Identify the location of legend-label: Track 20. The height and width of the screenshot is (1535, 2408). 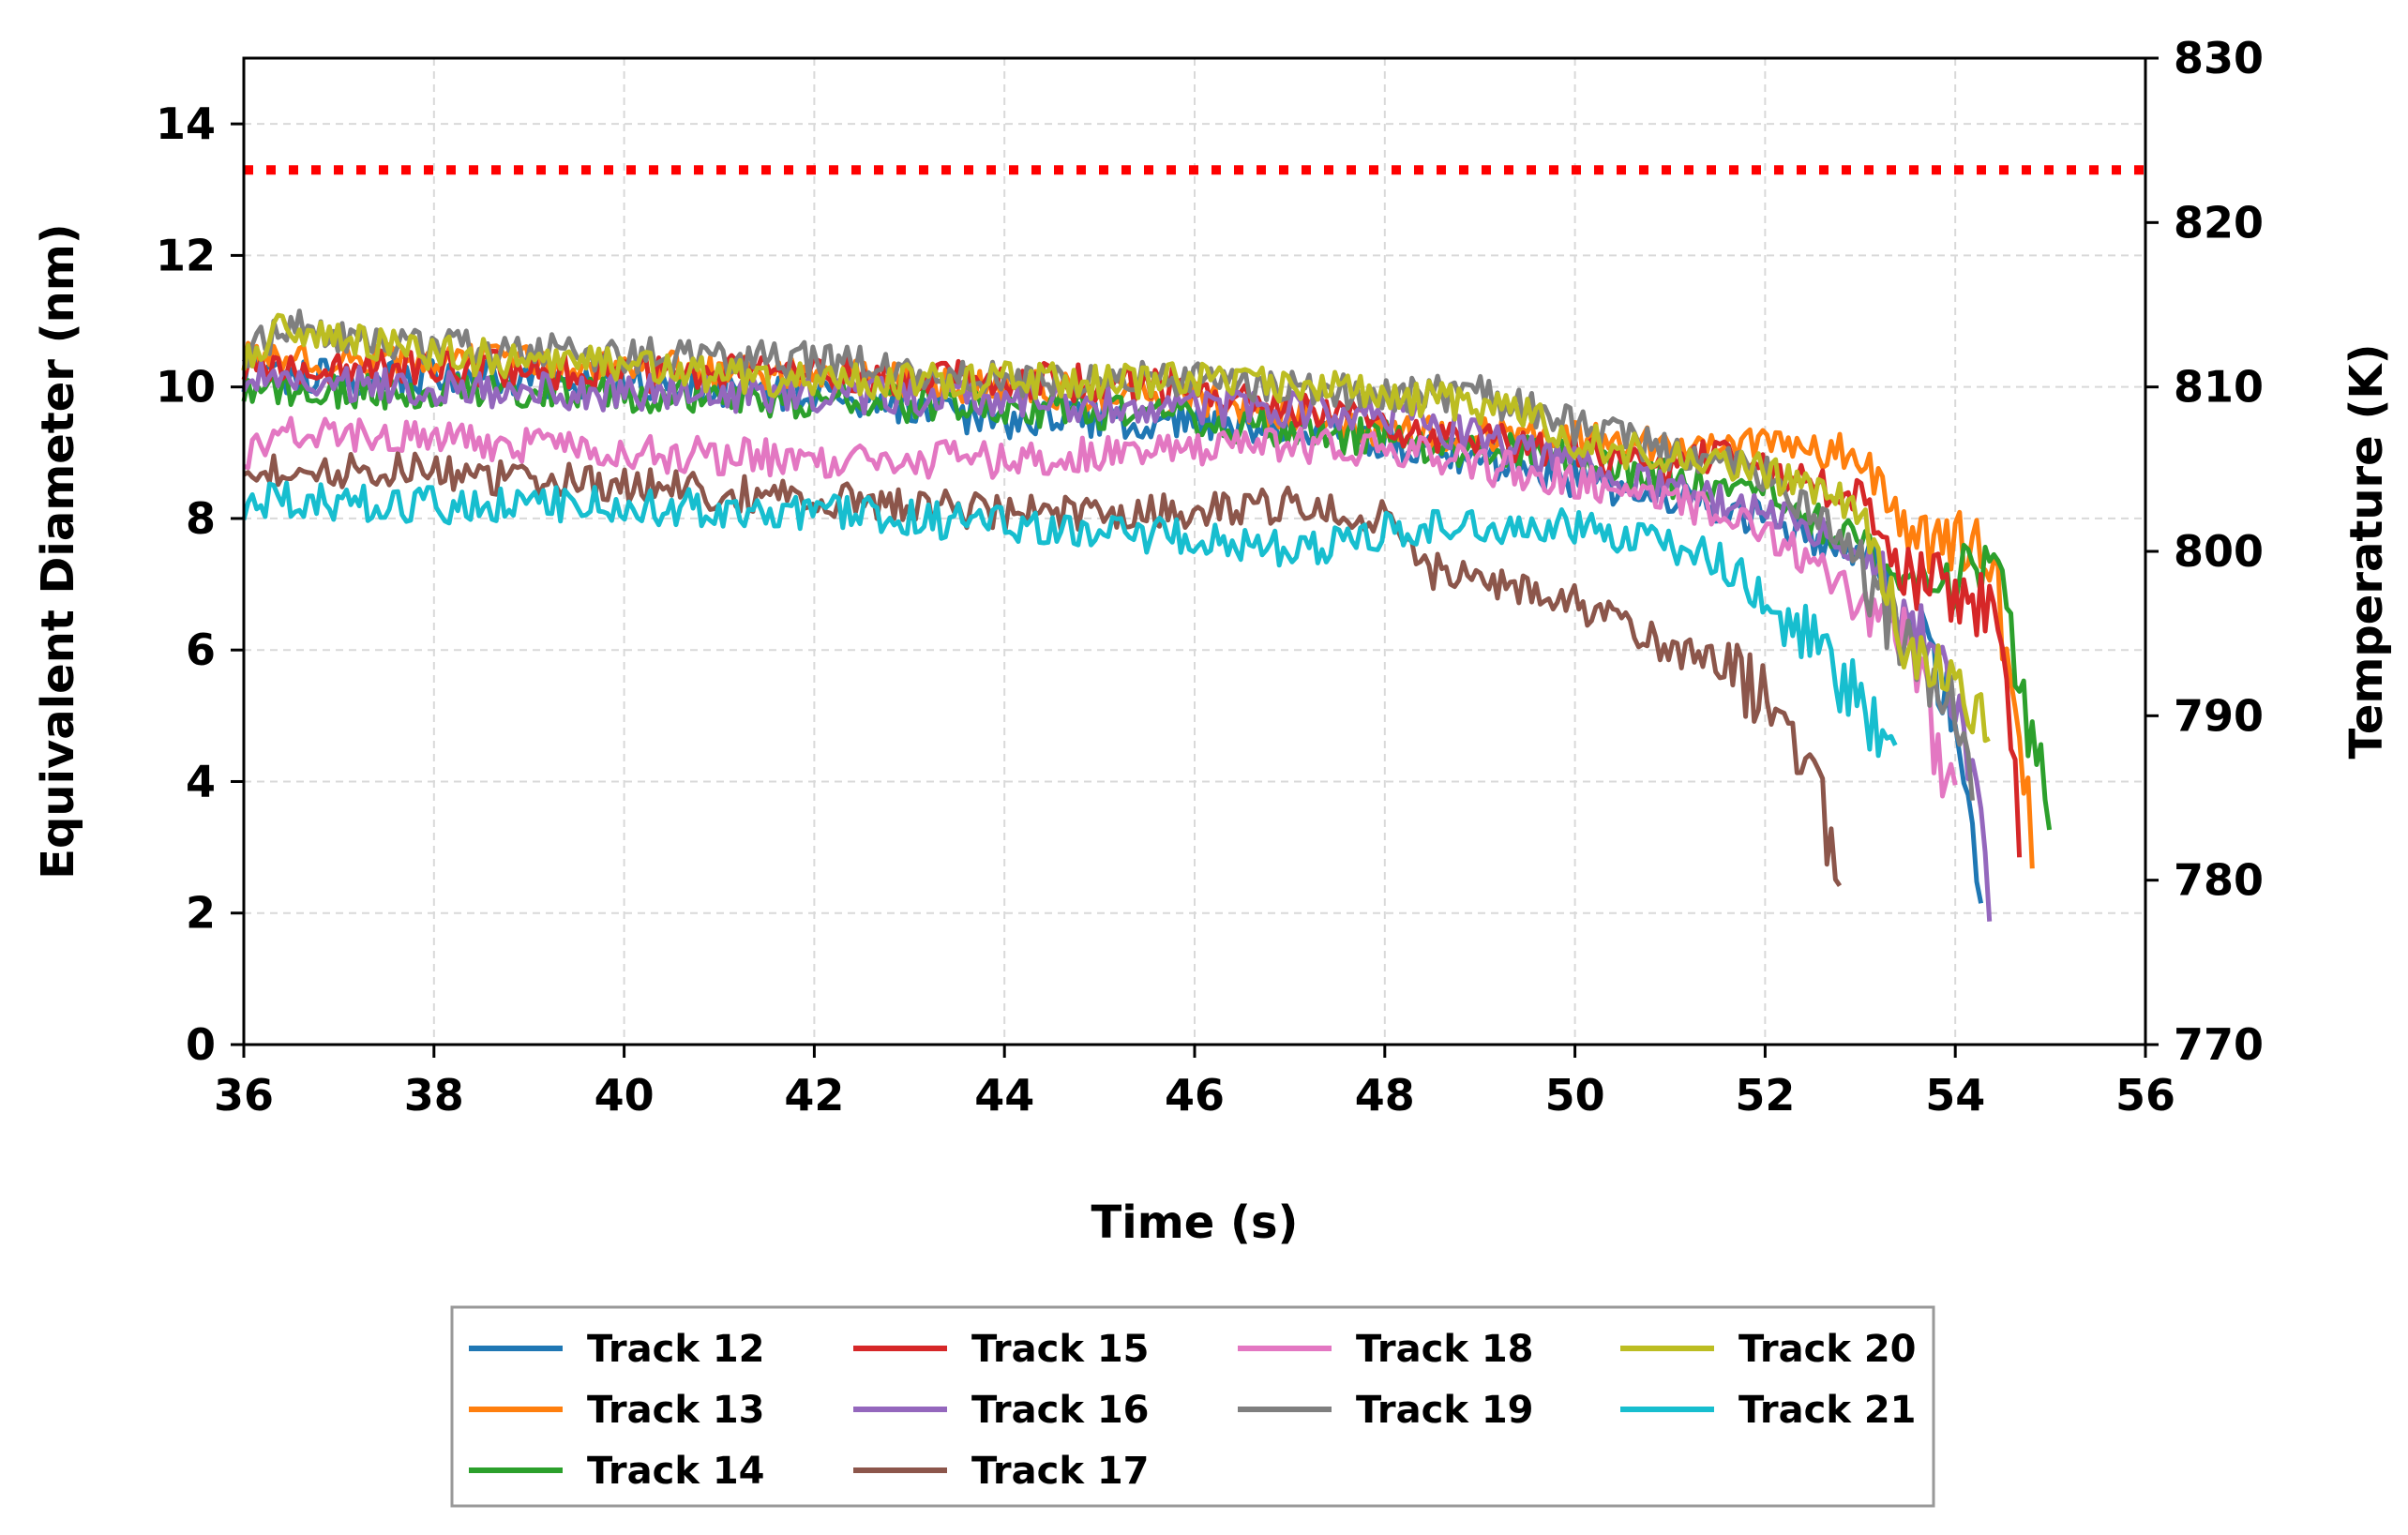
(1827, 1349).